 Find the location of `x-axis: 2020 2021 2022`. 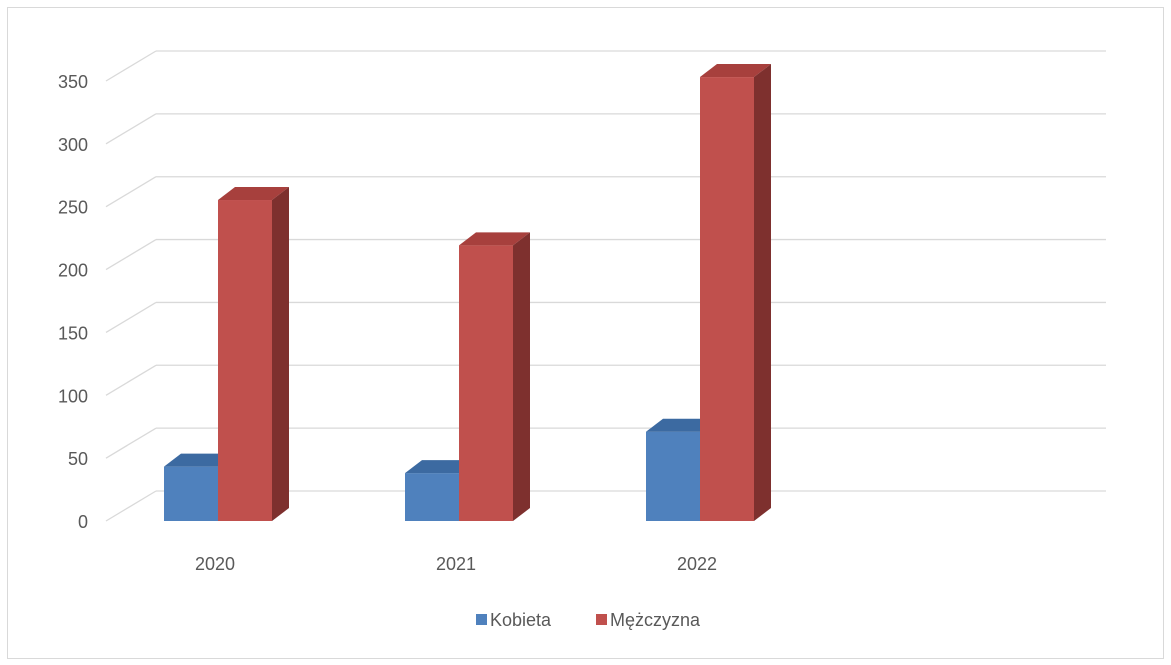

x-axis: 2020 2021 2022 is located at coordinates (456, 564).